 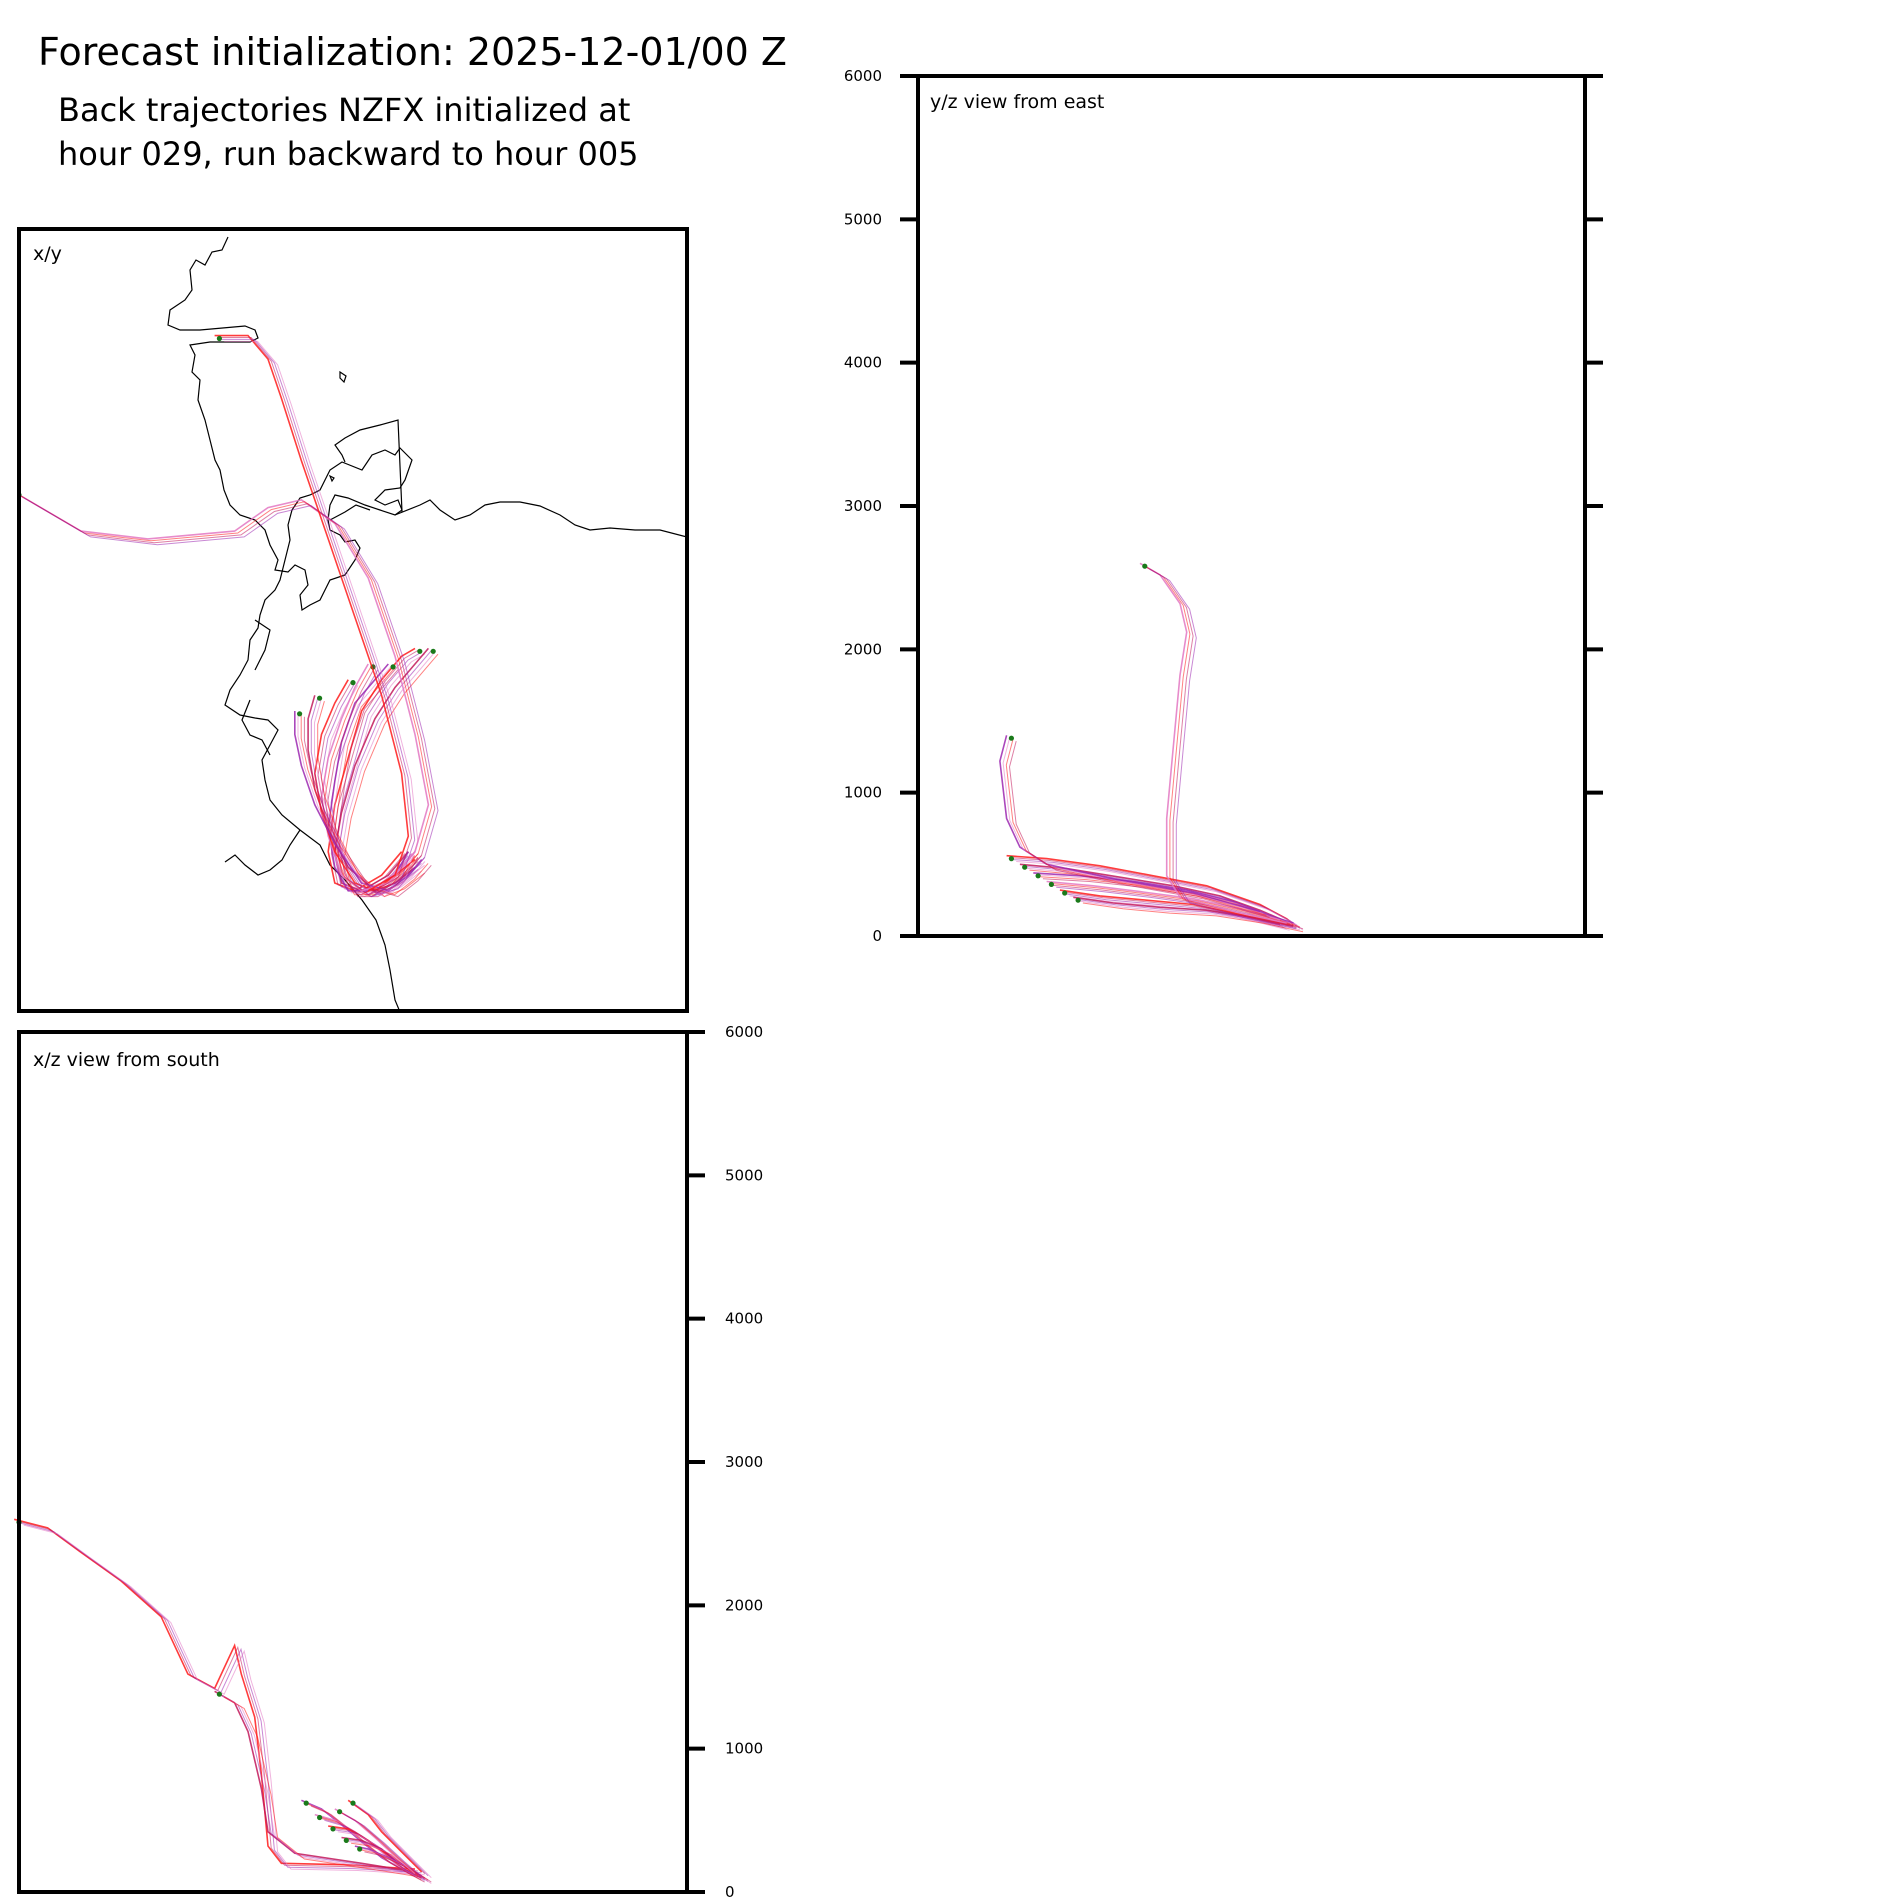 I want to click on subtitle-line-2: hour 029, run backward to hour 005, so click(x=348, y=154).